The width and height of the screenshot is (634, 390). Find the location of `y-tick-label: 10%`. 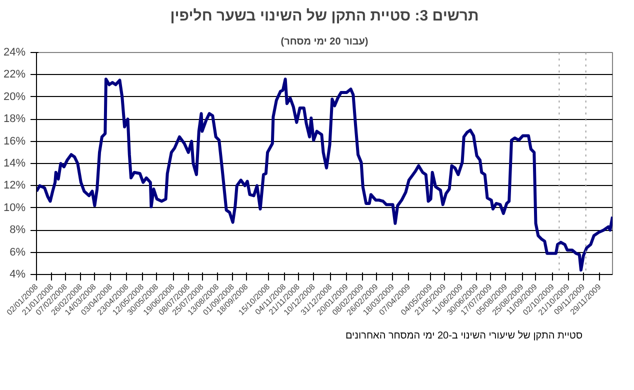

y-tick-label: 10% is located at coordinates (14, 208).